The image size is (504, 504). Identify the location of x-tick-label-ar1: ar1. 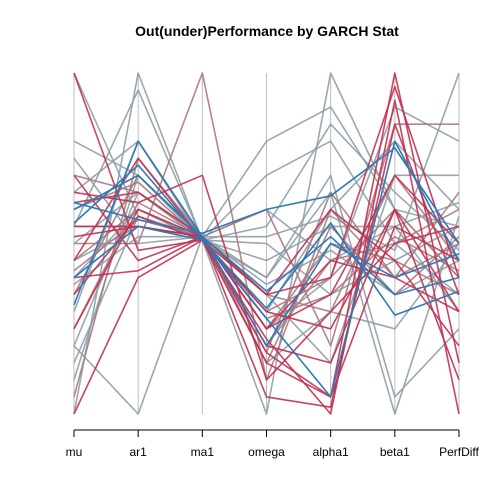
(138, 452).